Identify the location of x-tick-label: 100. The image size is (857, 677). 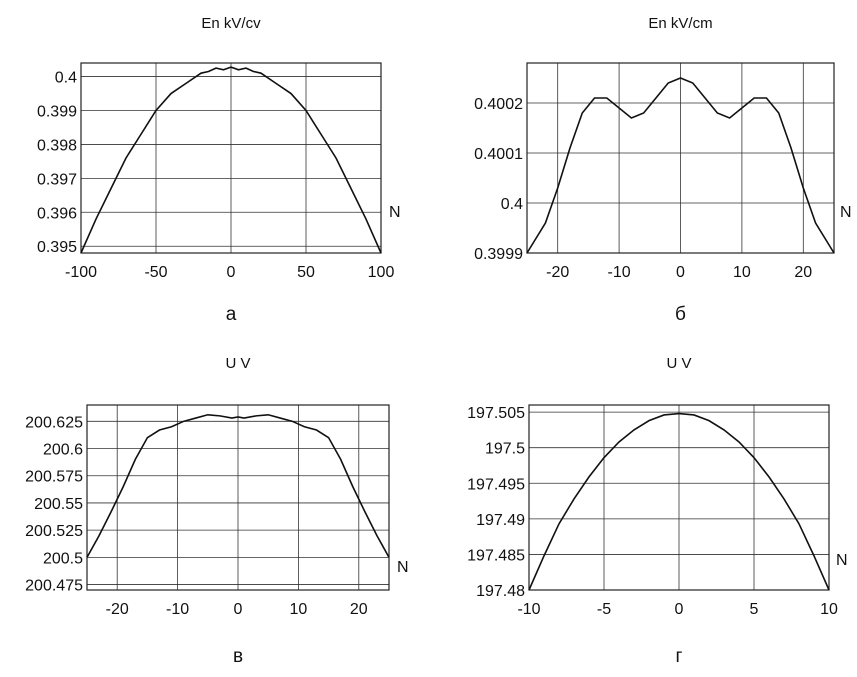
(381, 272).